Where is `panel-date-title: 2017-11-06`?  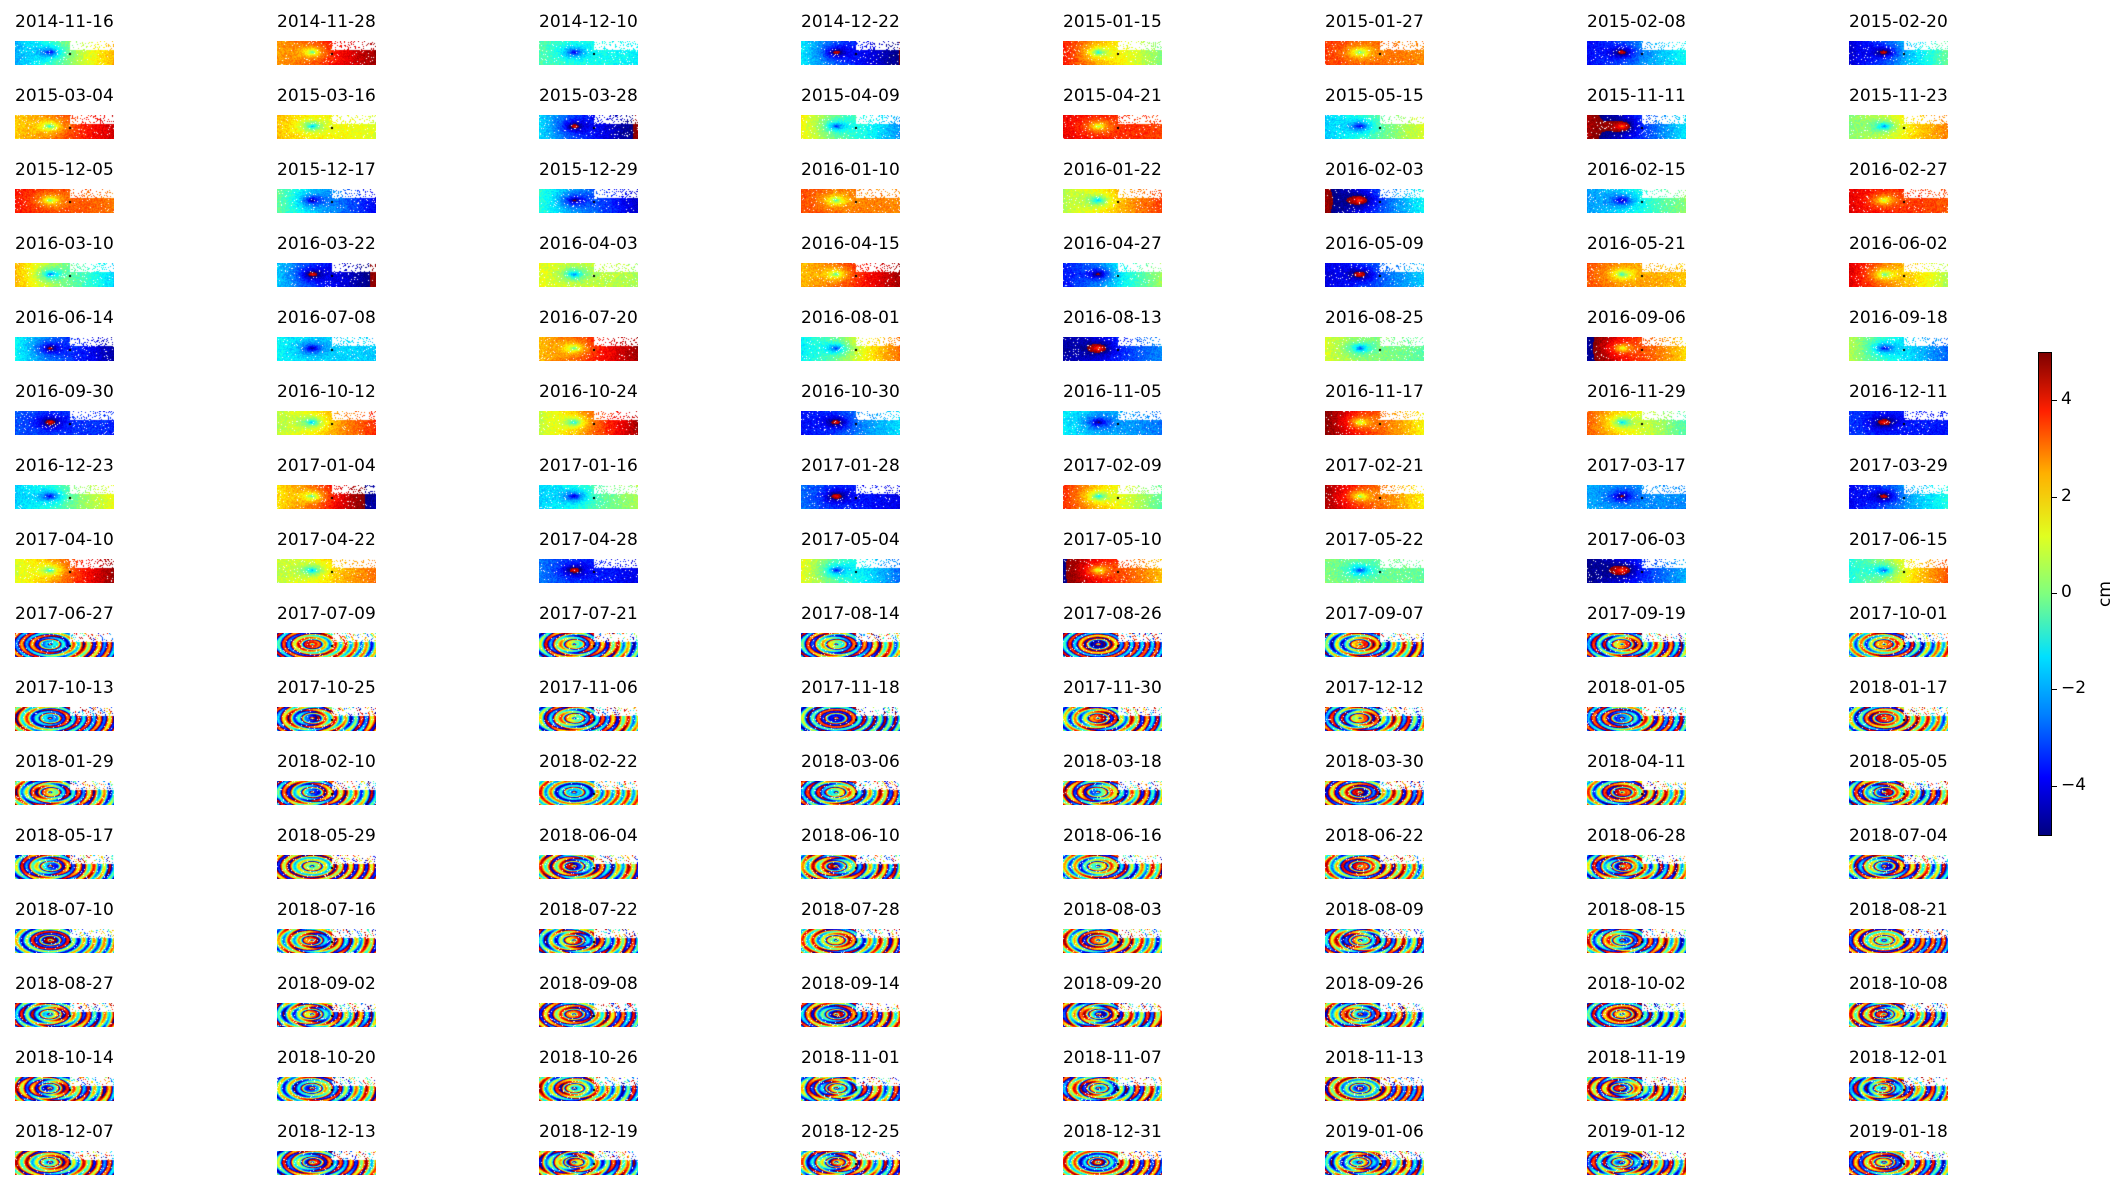
panel-date-title: 2017-11-06 is located at coordinates (588, 688).